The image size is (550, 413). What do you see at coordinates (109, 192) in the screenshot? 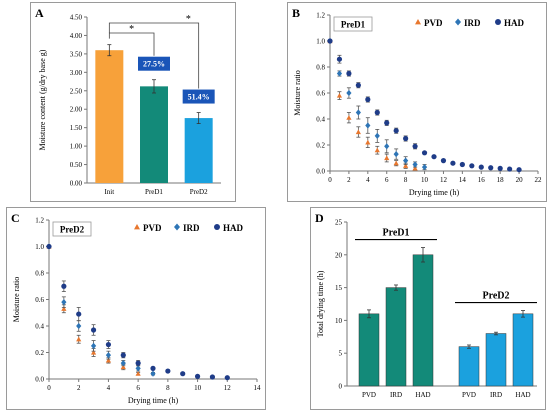
I see `x-tick-label: Init` at bounding box center [109, 192].